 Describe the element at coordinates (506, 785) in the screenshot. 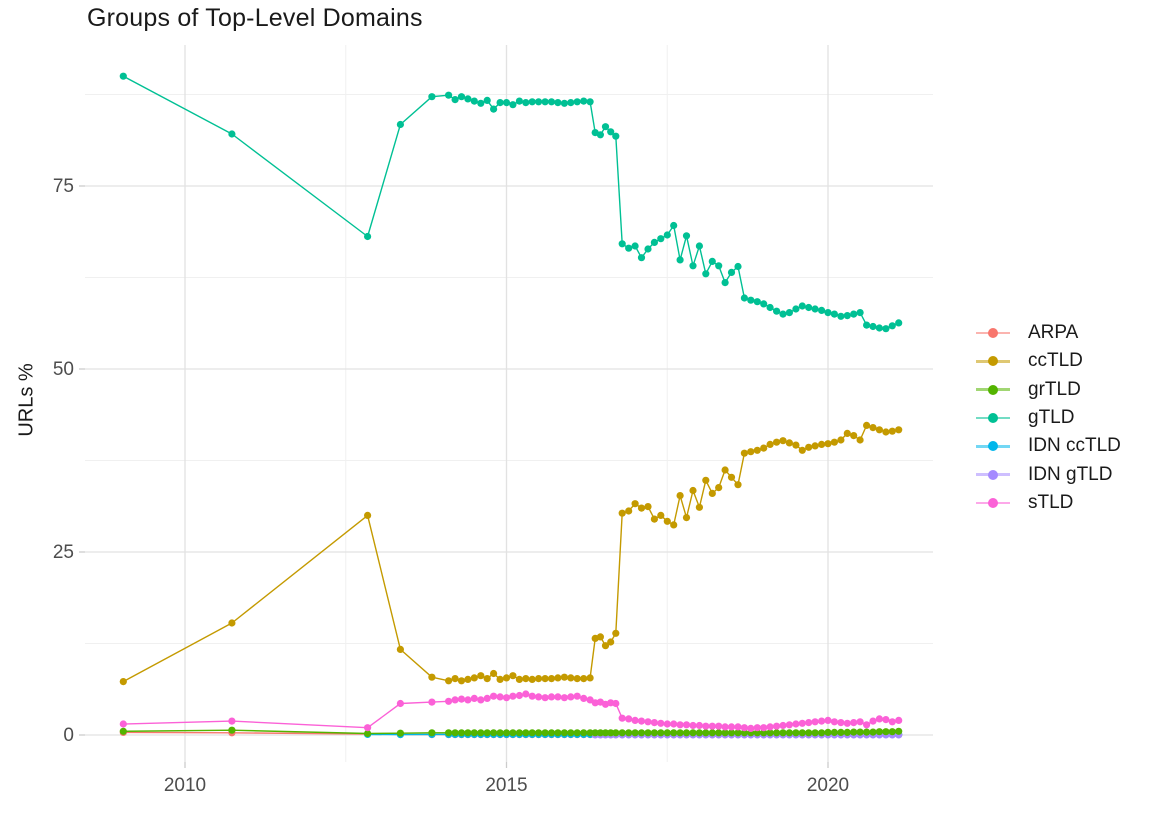

I see `x-tick-label: 2015` at that location.